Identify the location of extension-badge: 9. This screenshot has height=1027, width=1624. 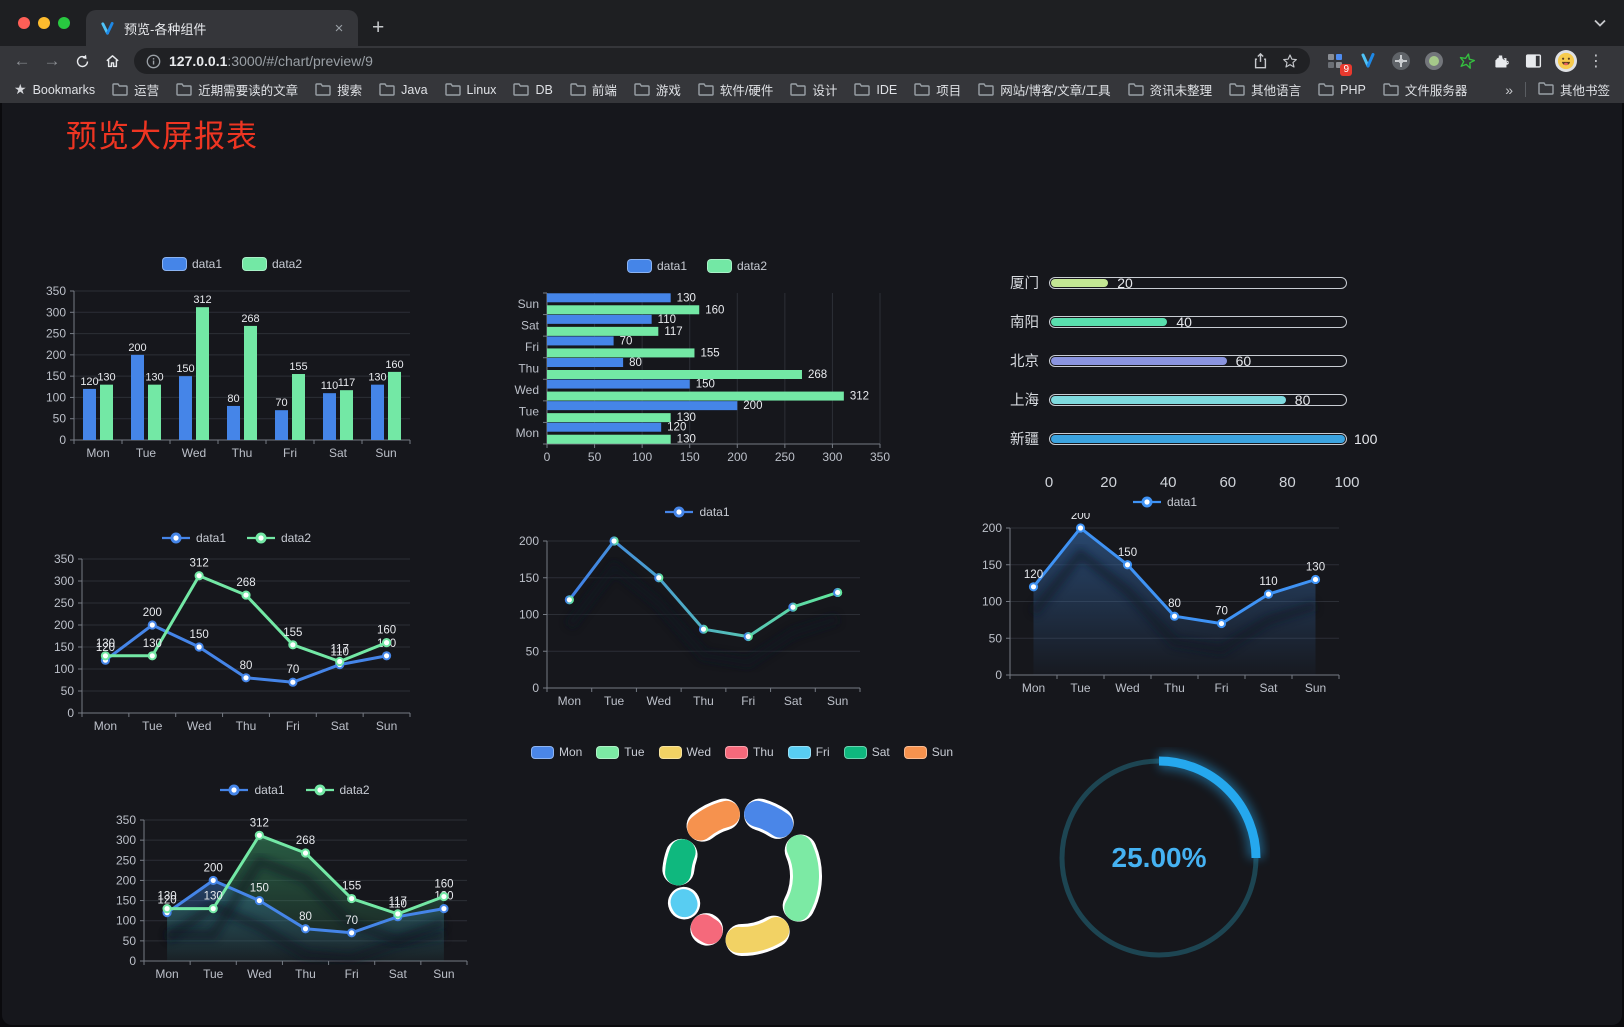
(1346, 70).